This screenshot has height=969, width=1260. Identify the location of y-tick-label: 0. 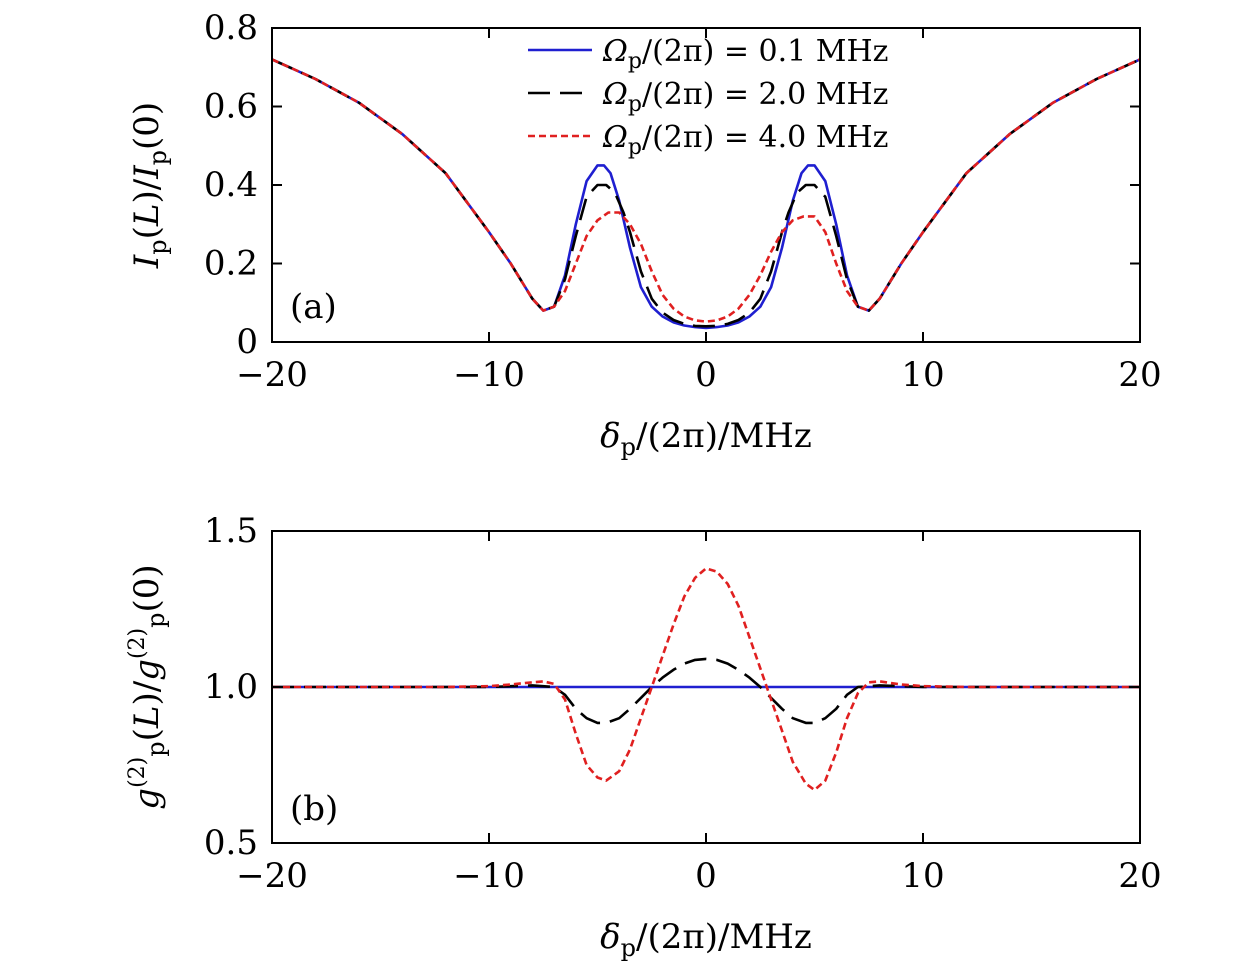
(247, 342).